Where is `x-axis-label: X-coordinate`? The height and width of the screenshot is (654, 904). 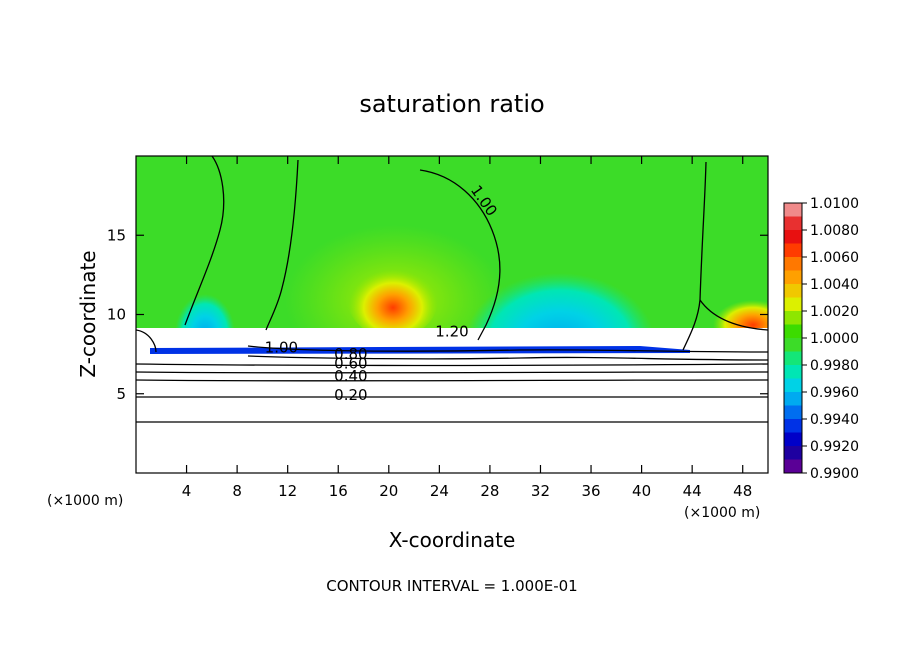
x-axis-label: X-coordinate is located at coordinates (452, 540).